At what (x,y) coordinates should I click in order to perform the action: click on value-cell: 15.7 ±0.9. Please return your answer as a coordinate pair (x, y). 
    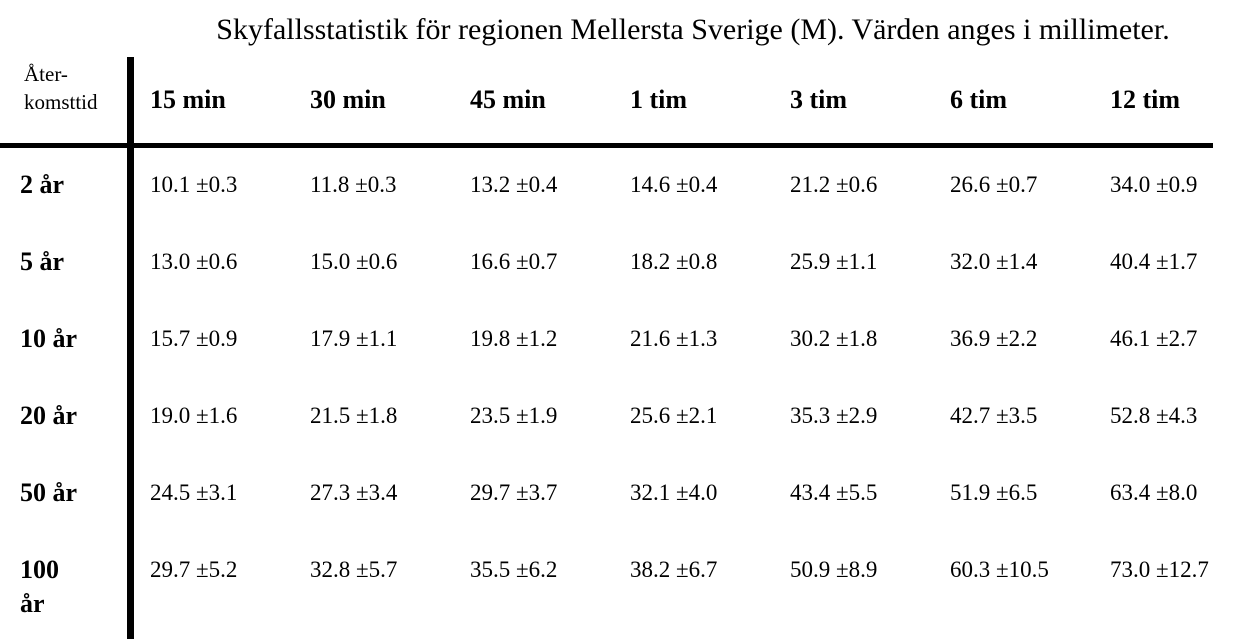
    Looking at the image, I should click on (194, 338).